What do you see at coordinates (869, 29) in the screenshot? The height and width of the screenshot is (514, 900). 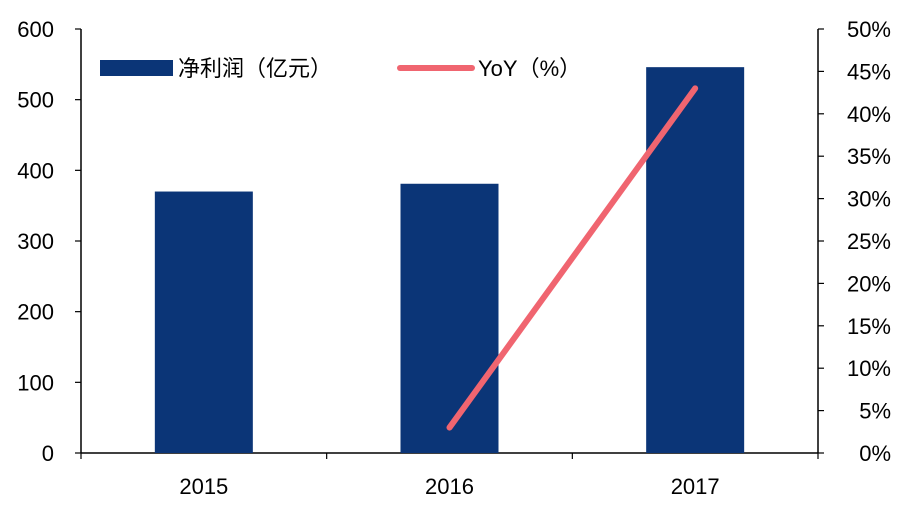 I see `right-tick-label: 50%` at bounding box center [869, 29].